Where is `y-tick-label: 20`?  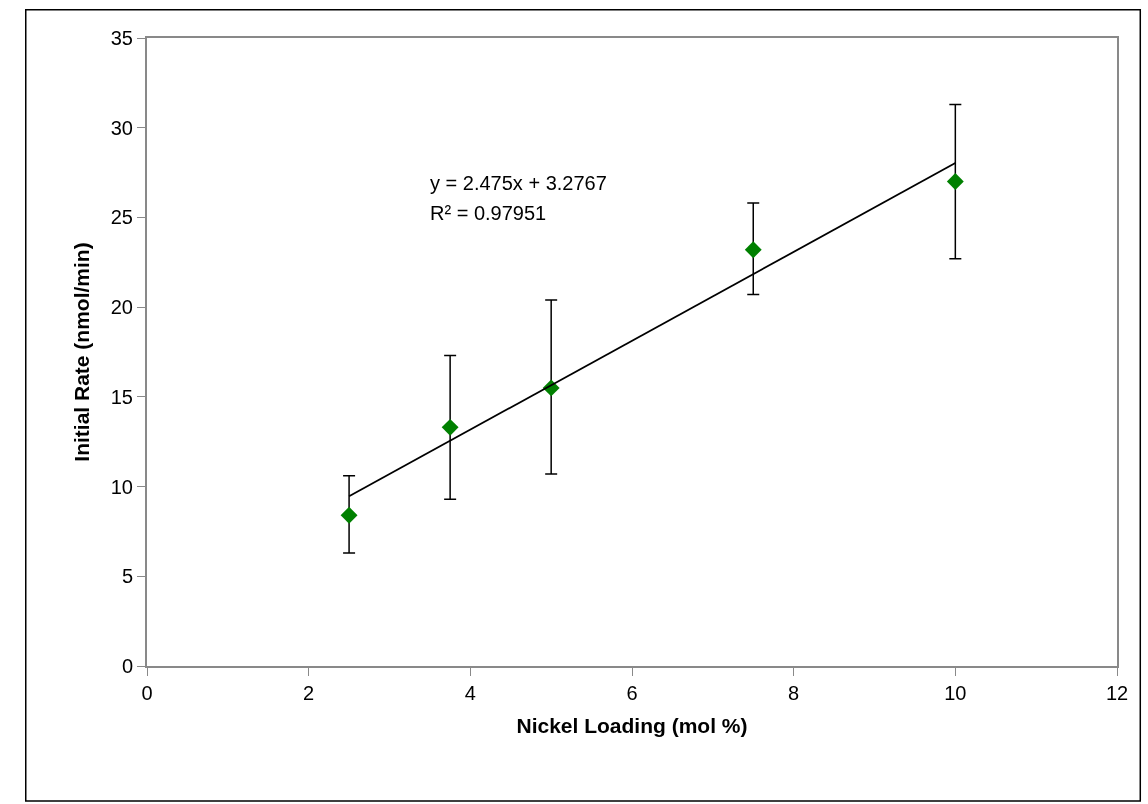
y-tick-label: 20 is located at coordinates (121, 307).